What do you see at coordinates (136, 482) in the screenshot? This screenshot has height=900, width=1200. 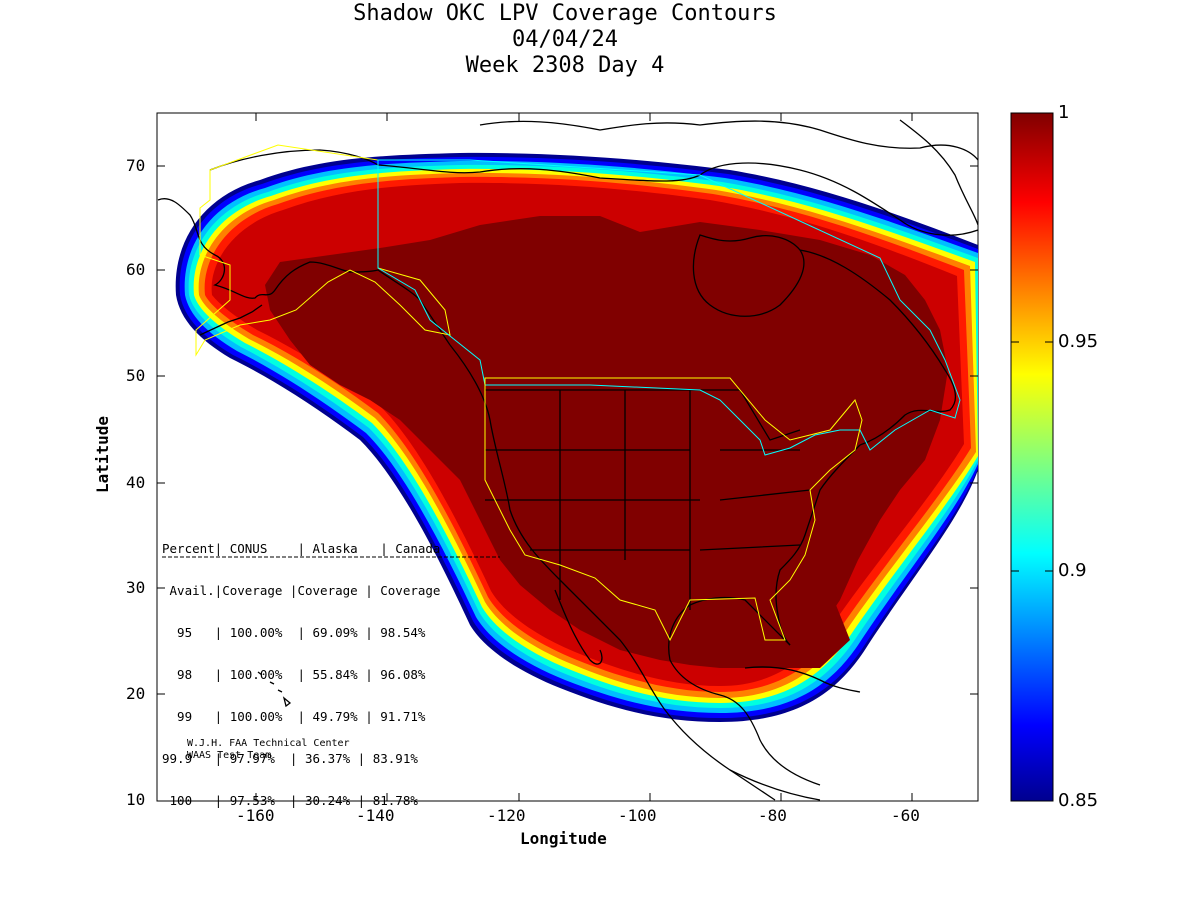 I see `y-tick-label: 40` at bounding box center [136, 482].